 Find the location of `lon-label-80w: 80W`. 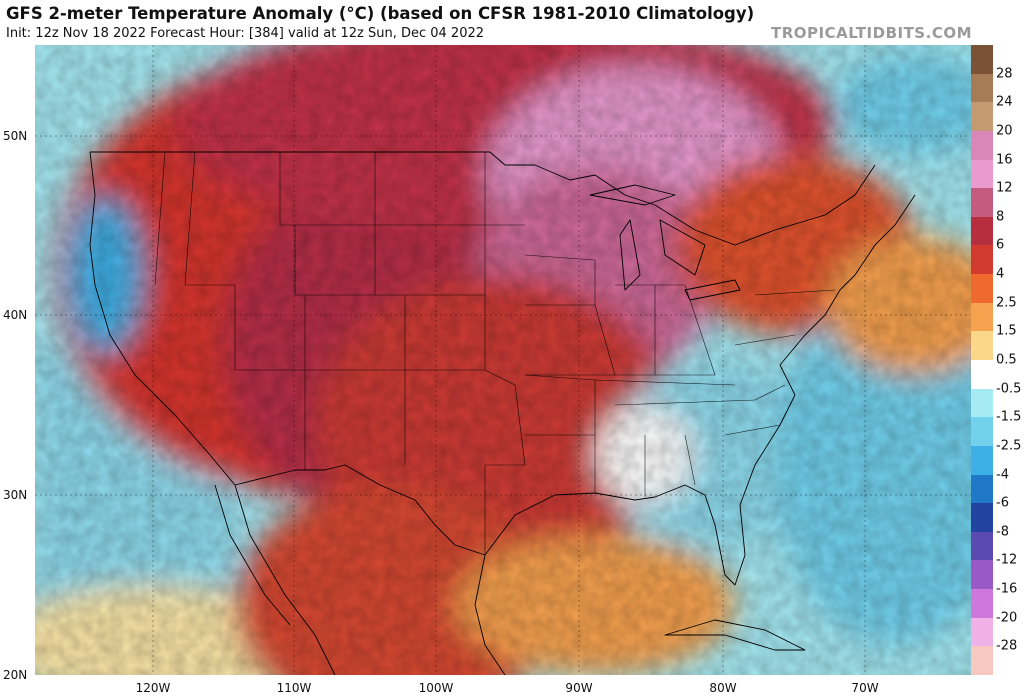

lon-label-80w: 80W is located at coordinates (723, 688).